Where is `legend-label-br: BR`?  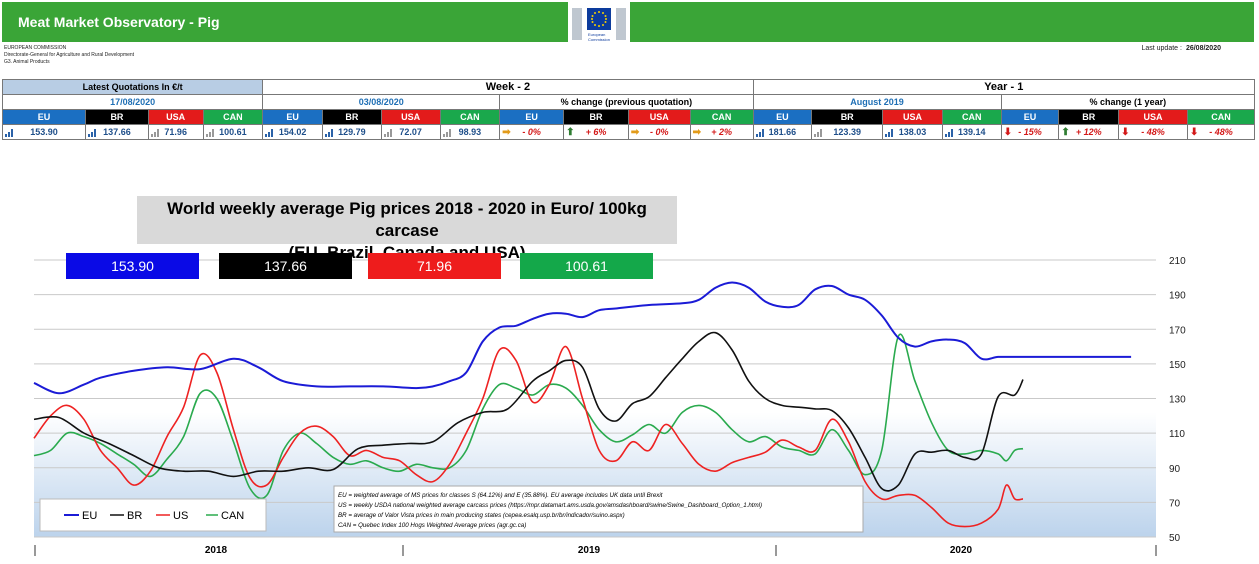 legend-label-br: BR is located at coordinates (134, 516).